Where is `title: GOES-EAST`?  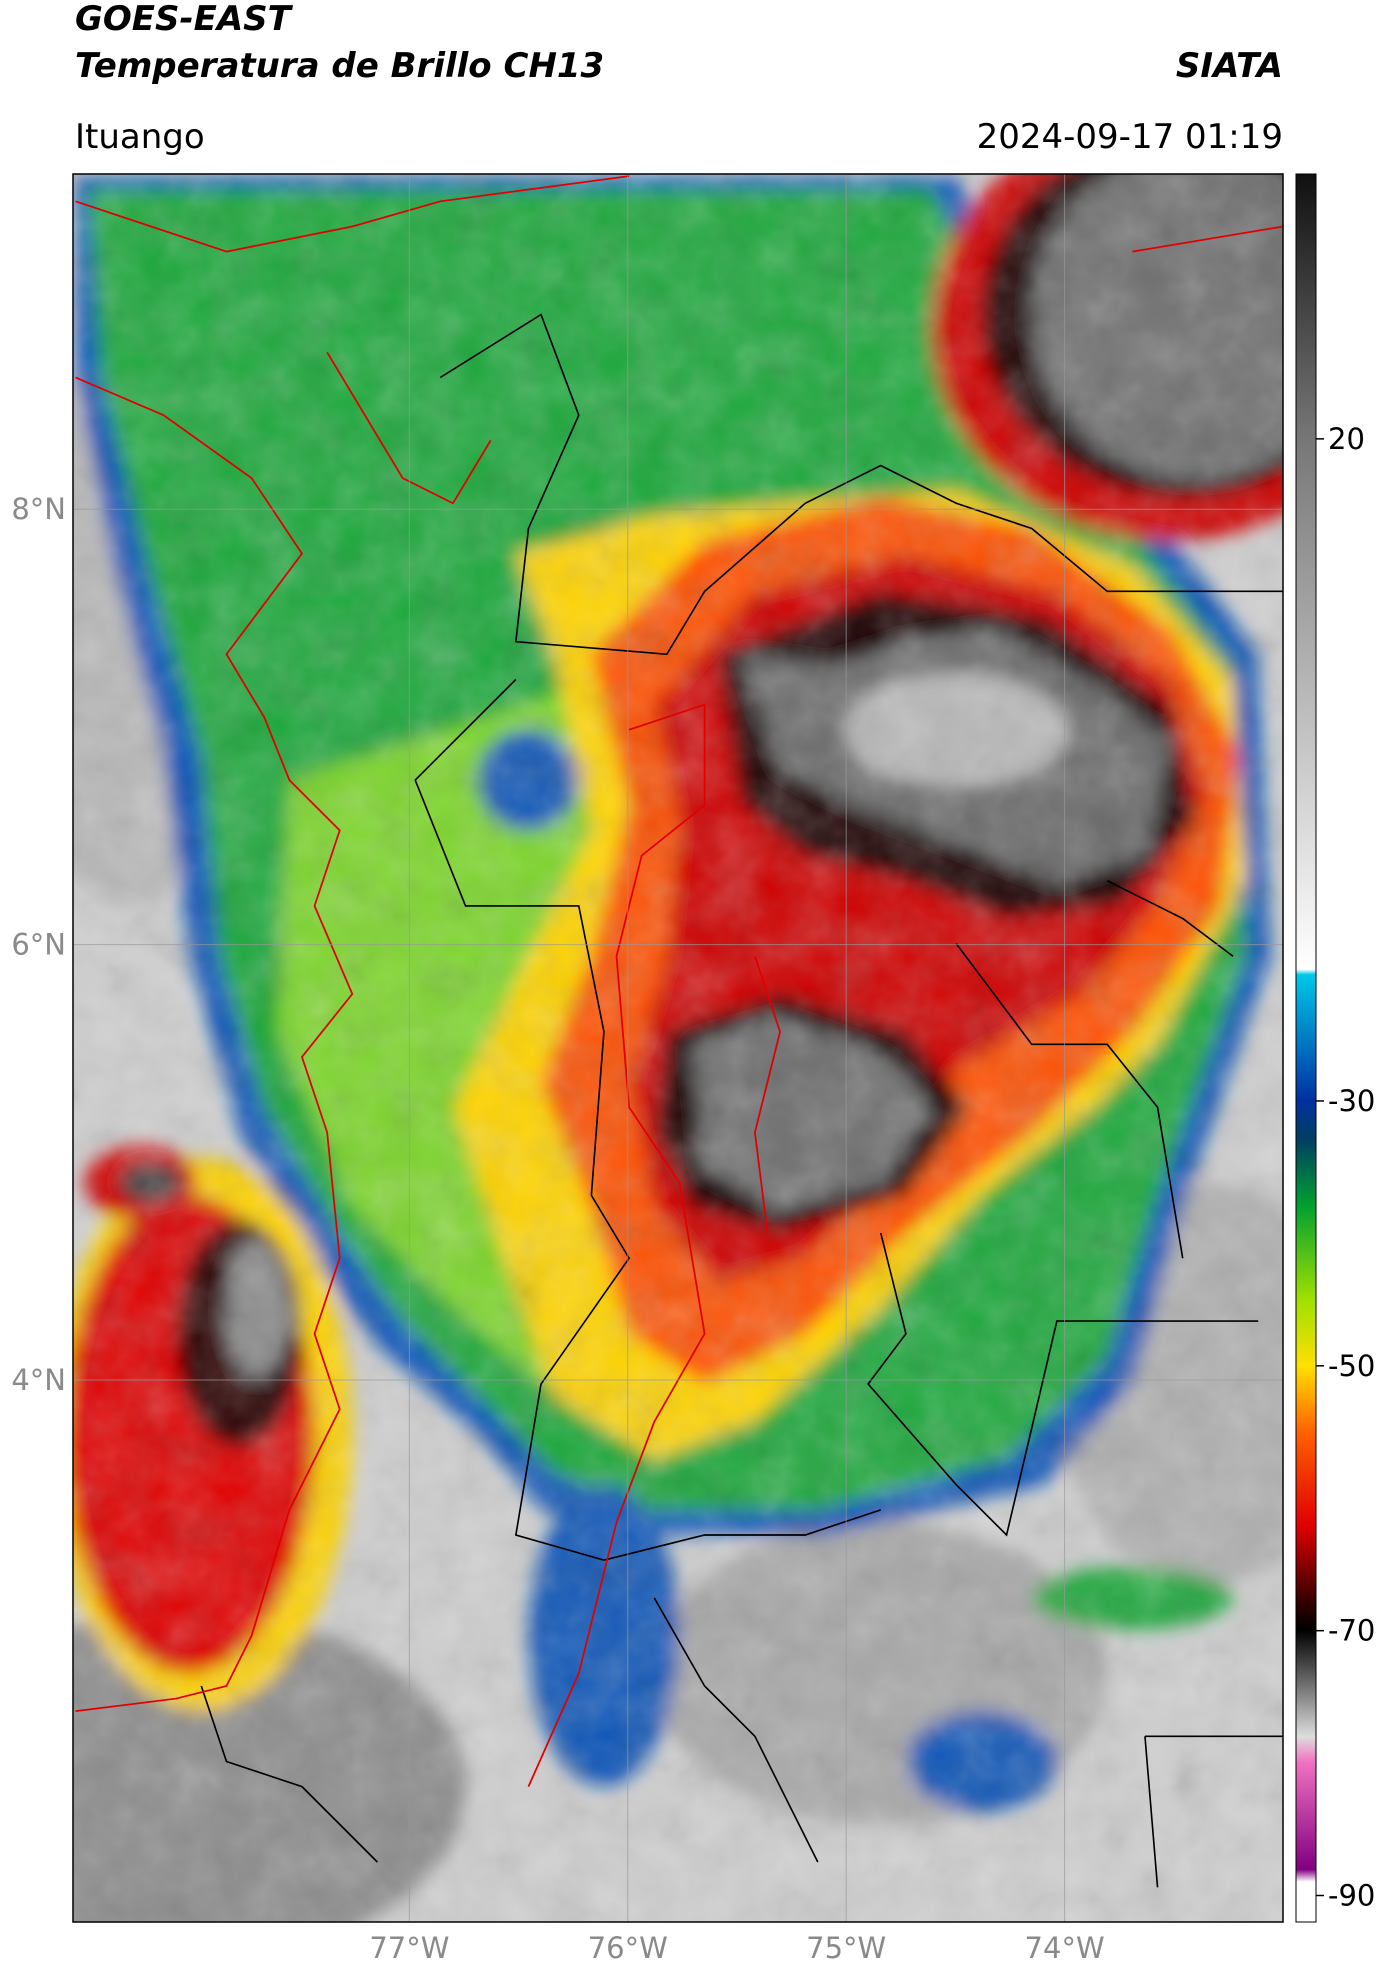 title: GOES-EAST is located at coordinates (184, 19).